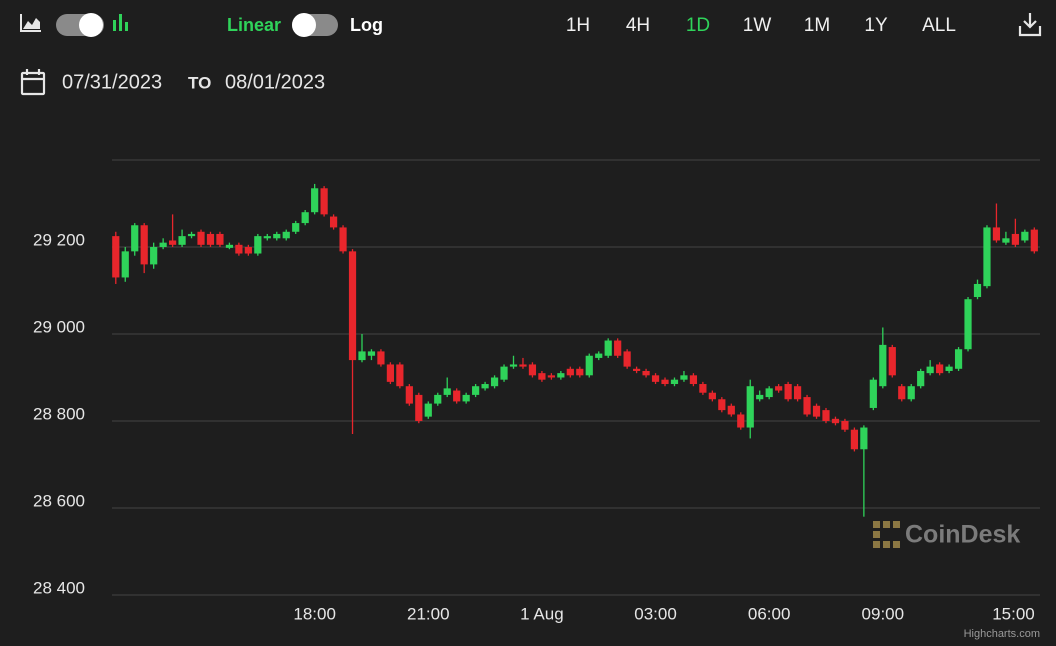 This screenshot has height=646, width=1056. I want to click on credit: Highcharts.com, so click(1002, 634).